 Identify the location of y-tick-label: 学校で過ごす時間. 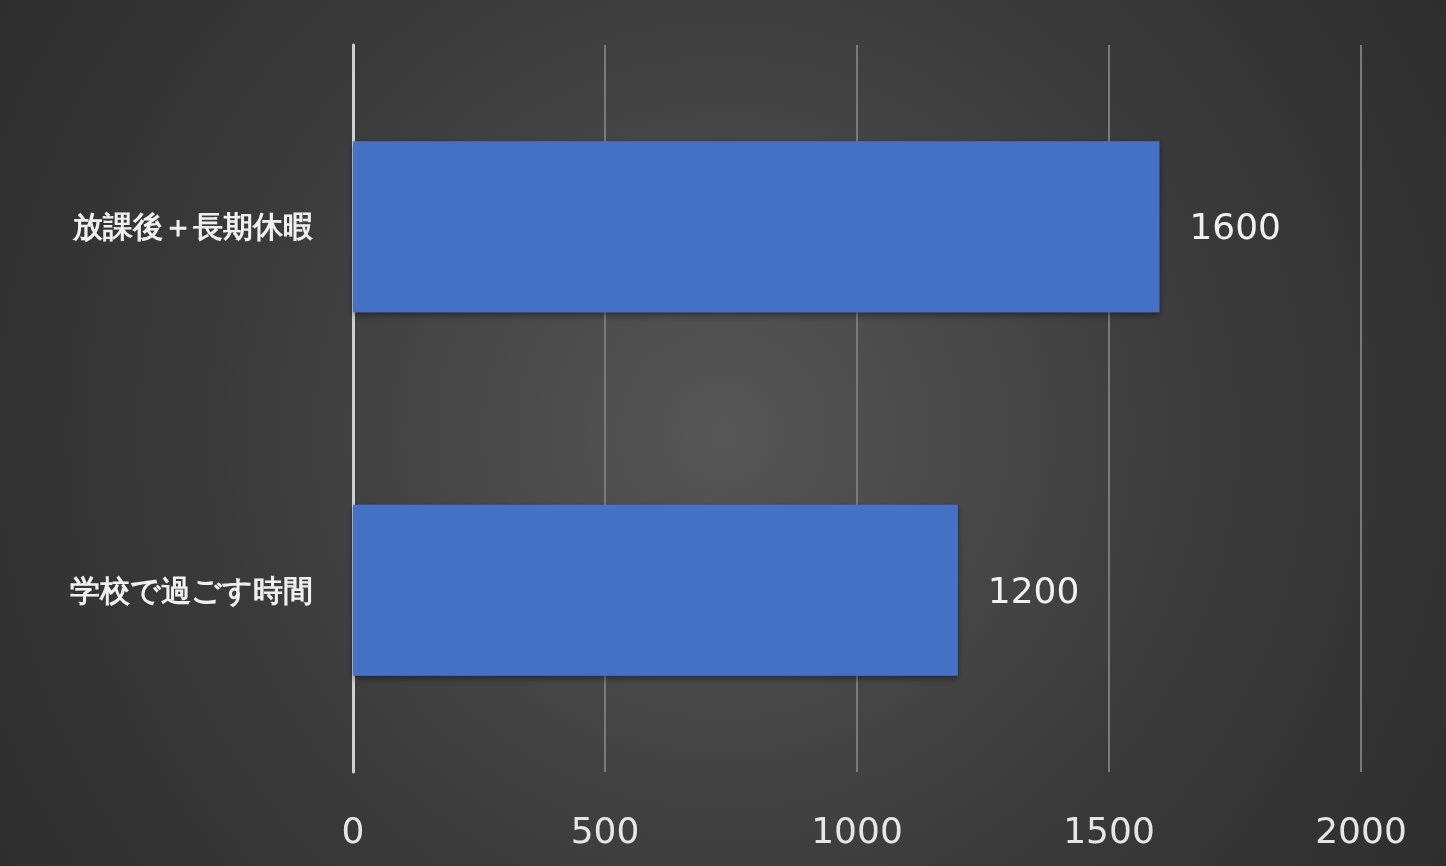
(191, 590).